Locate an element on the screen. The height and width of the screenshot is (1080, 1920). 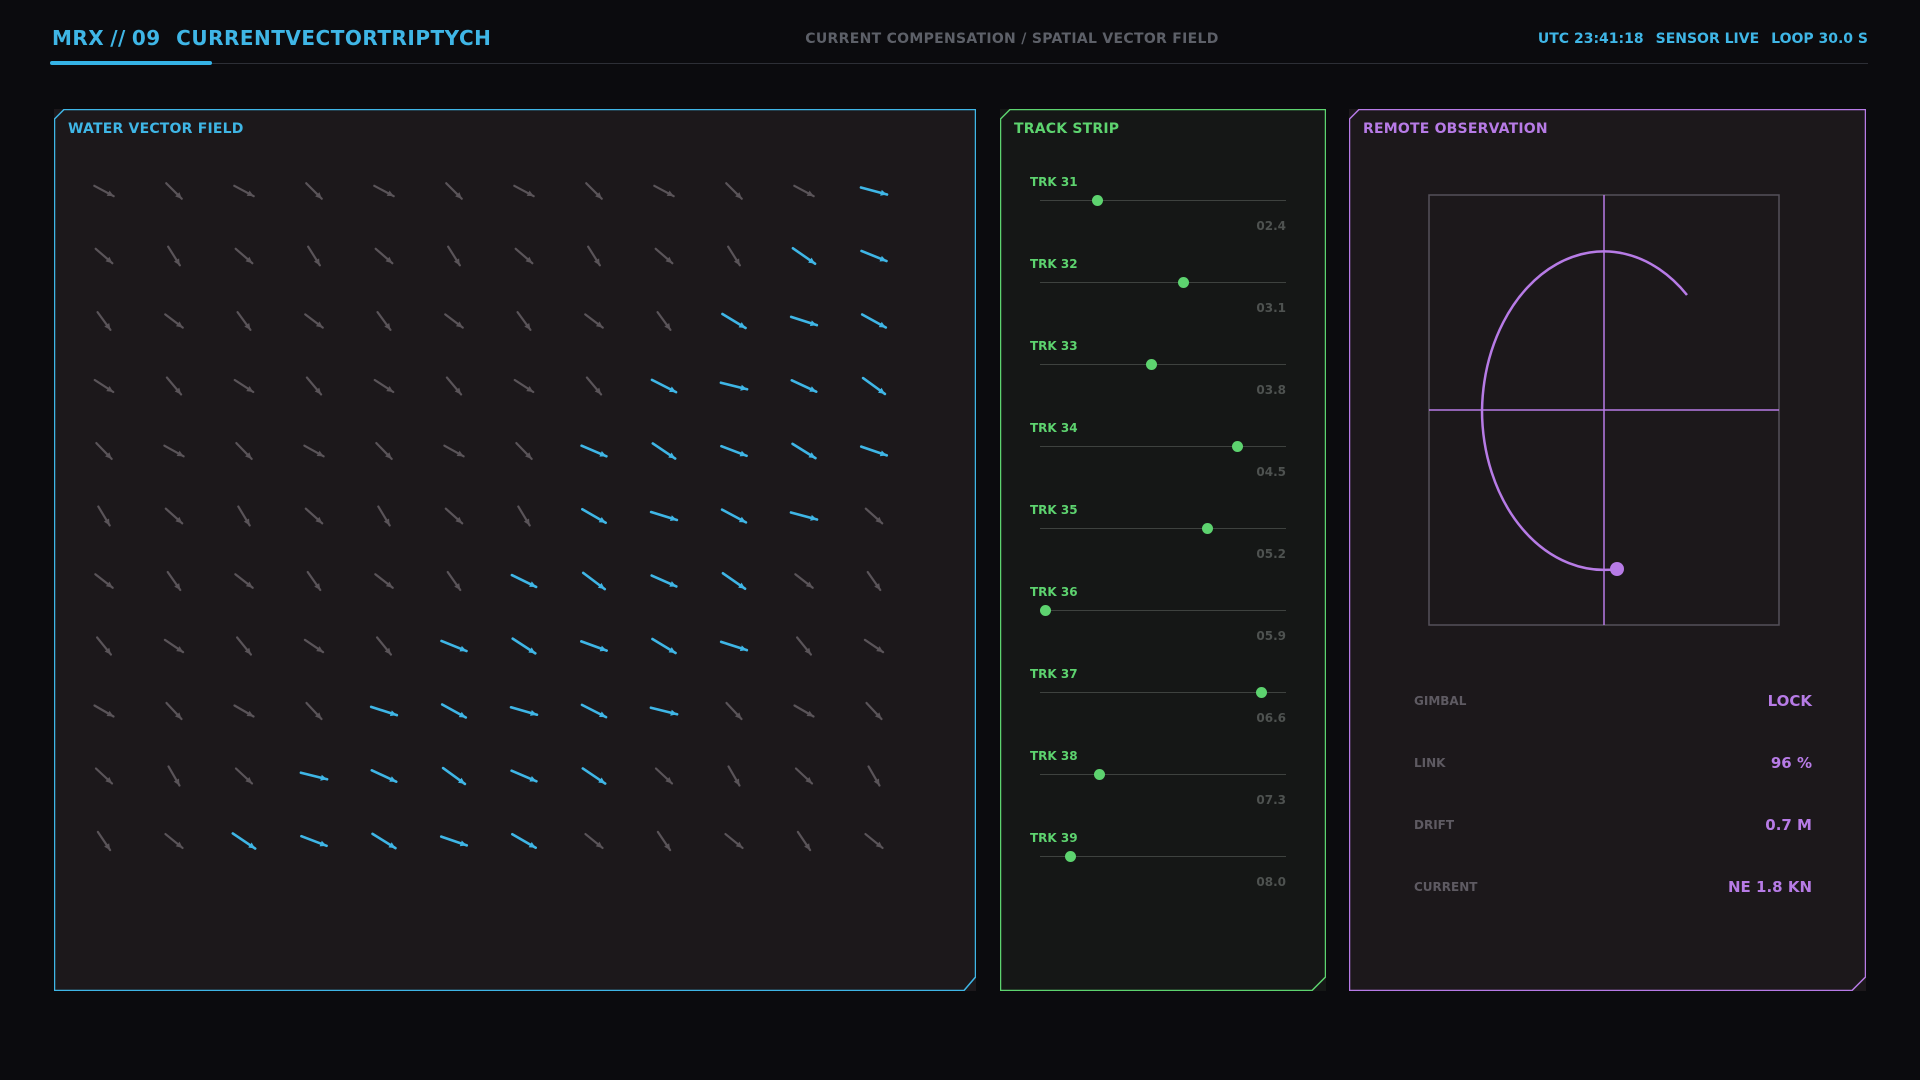
track-value: 06.6 is located at coordinates (1271, 718).